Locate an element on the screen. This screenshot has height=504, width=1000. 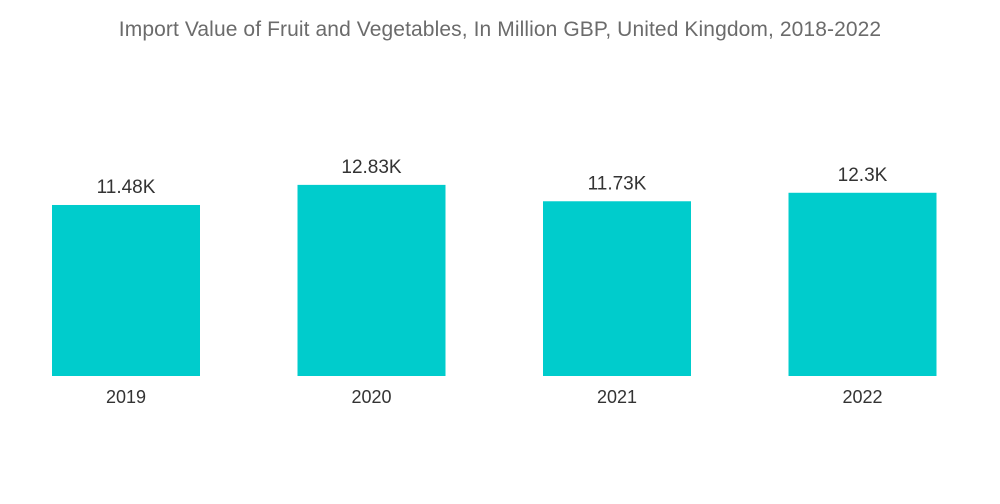
value-label-2019: 11.48K is located at coordinates (126, 187).